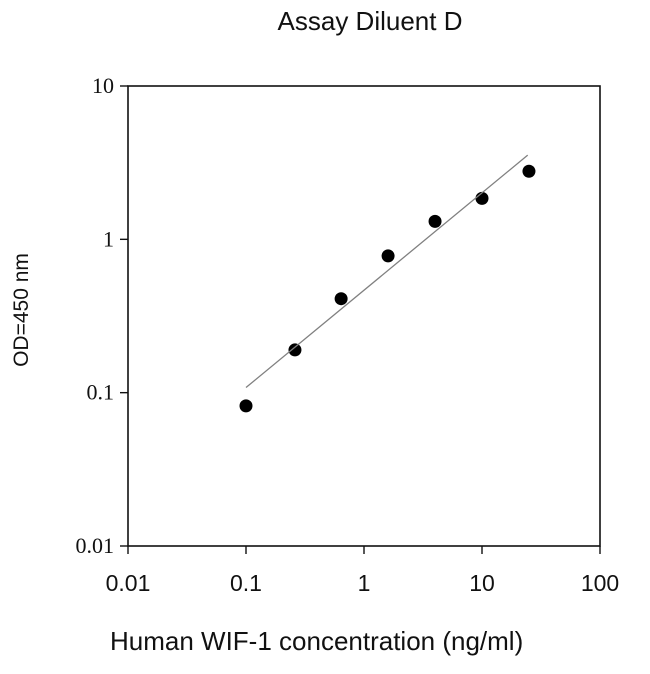 The width and height of the screenshot is (650, 674). What do you see at coordinates (600, 583) in the screenshot?
I see `x-tick-label: 100` at bounding box center [600, 583].